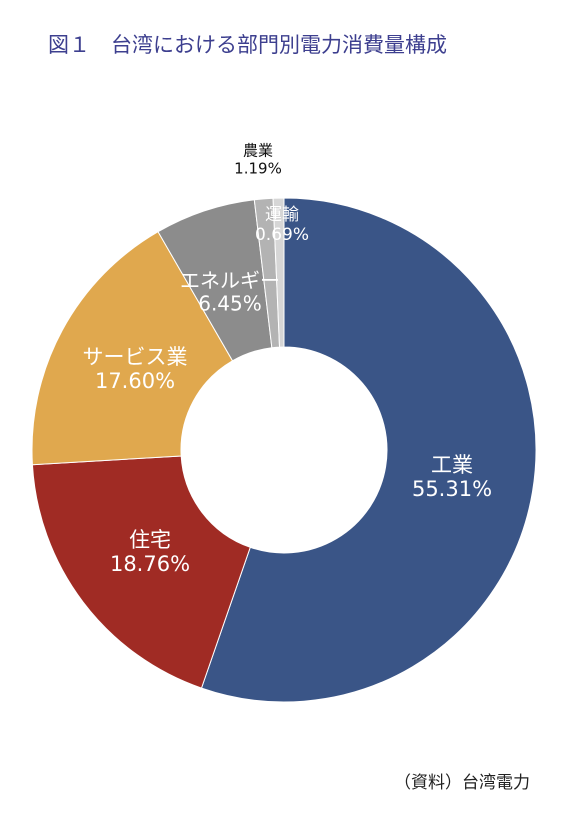  I want to click on slice-value-label: 55.31%, so click(452, 489).